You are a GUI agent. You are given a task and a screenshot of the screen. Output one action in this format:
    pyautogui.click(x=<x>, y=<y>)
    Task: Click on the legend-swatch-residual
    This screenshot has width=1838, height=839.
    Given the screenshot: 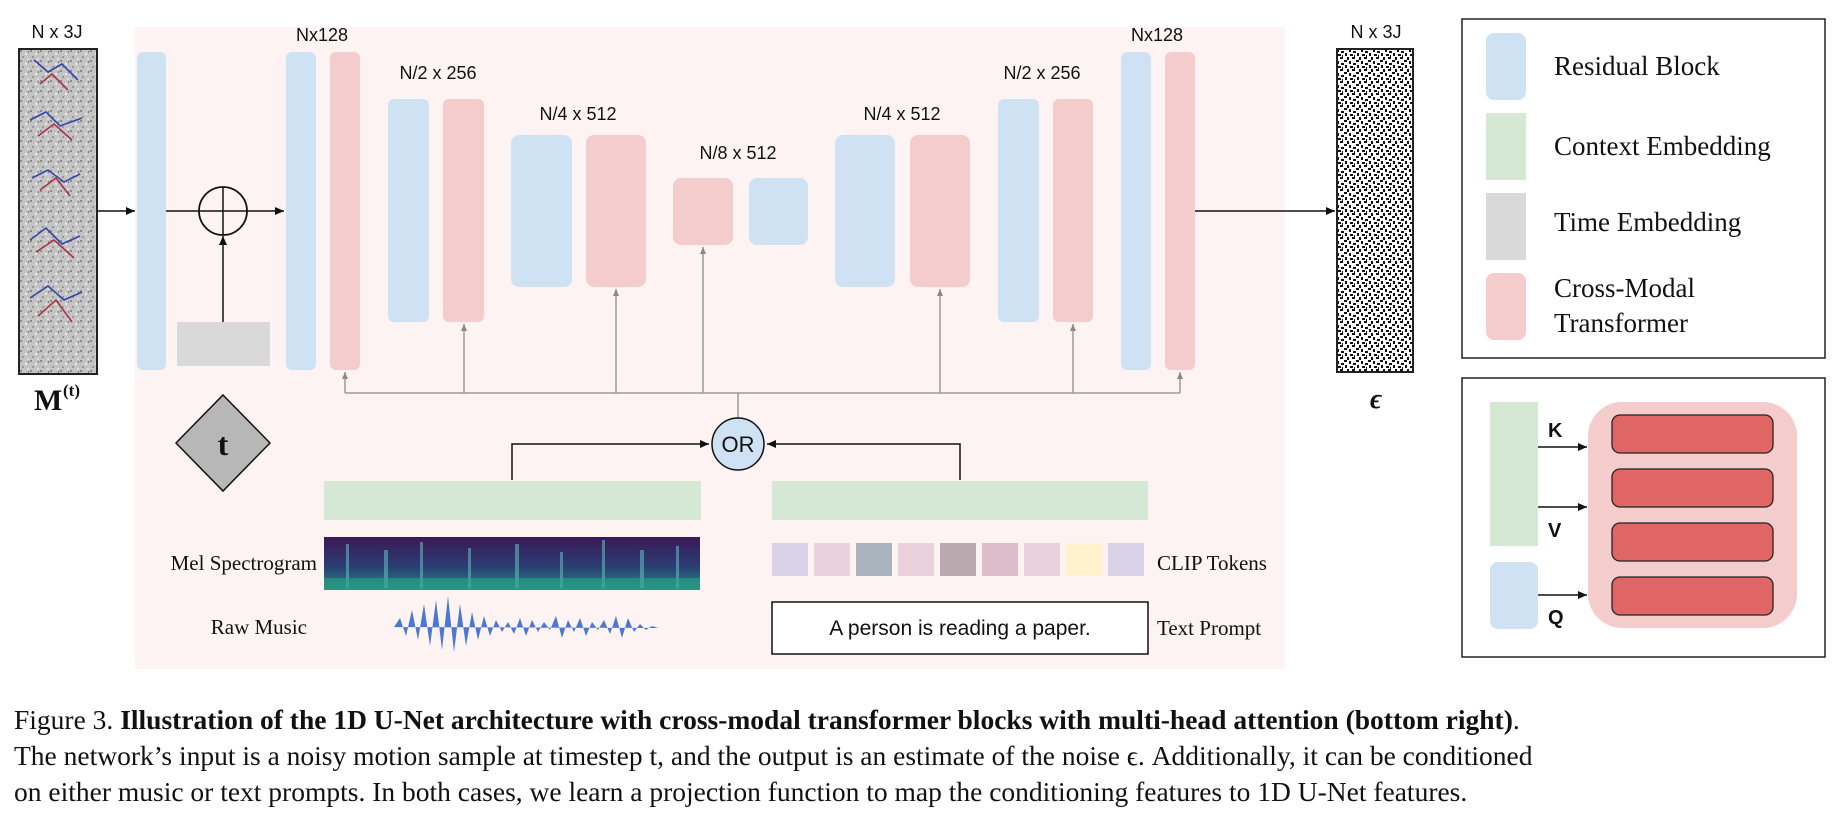 What is the action you would take?
    pyautogui.click(x=1506, y=66)
    